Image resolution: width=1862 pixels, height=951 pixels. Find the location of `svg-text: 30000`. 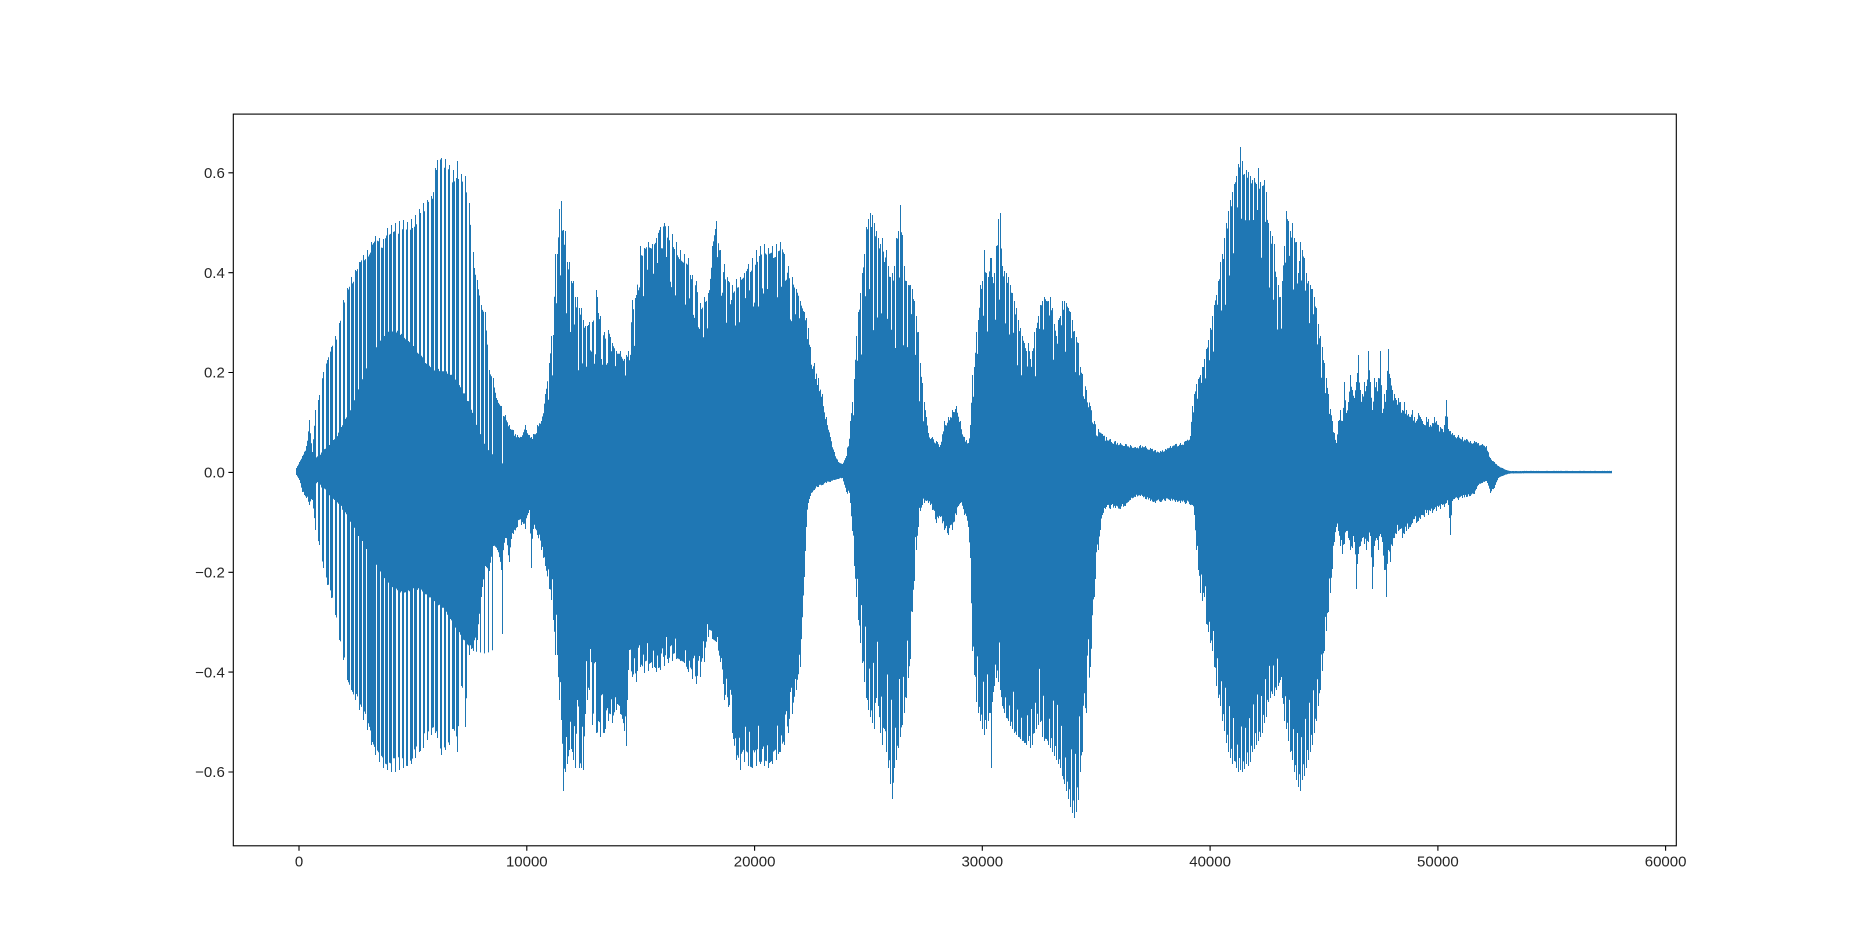

svg-text: 30000 is located at coordinates (982, 862).